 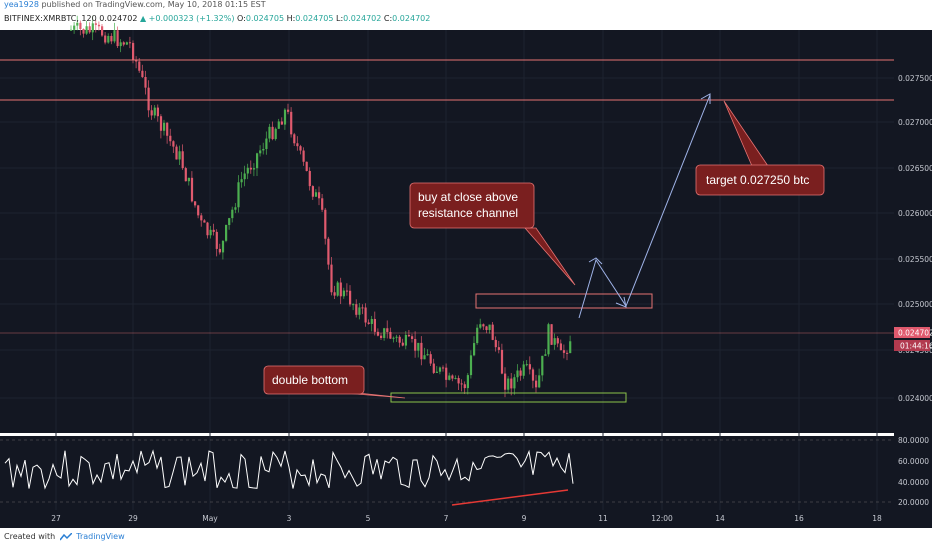 I want to click on resistance-channel-box, so click(x=564, y=301).